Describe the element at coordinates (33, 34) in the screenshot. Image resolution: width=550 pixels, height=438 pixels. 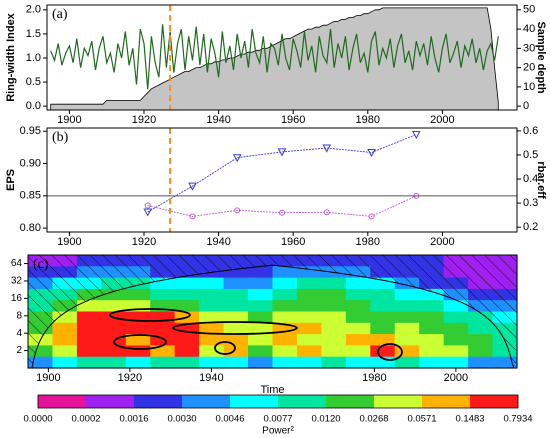
I see `y-tick-label: 1.5` at that location.